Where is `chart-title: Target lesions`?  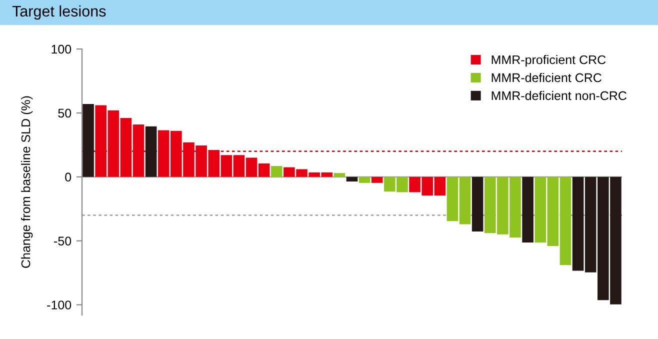
chart-title: Target lesions is located at coordinates (59, 12).